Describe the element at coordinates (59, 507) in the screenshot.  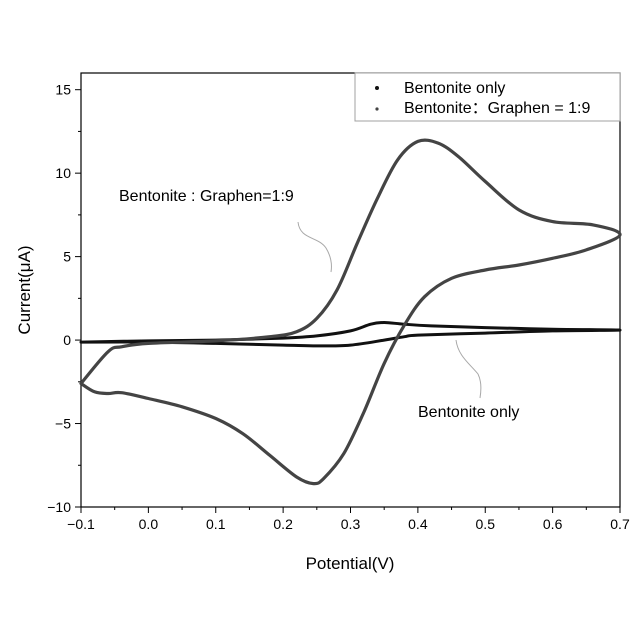
I see `y-tick-label: −10` at that location.